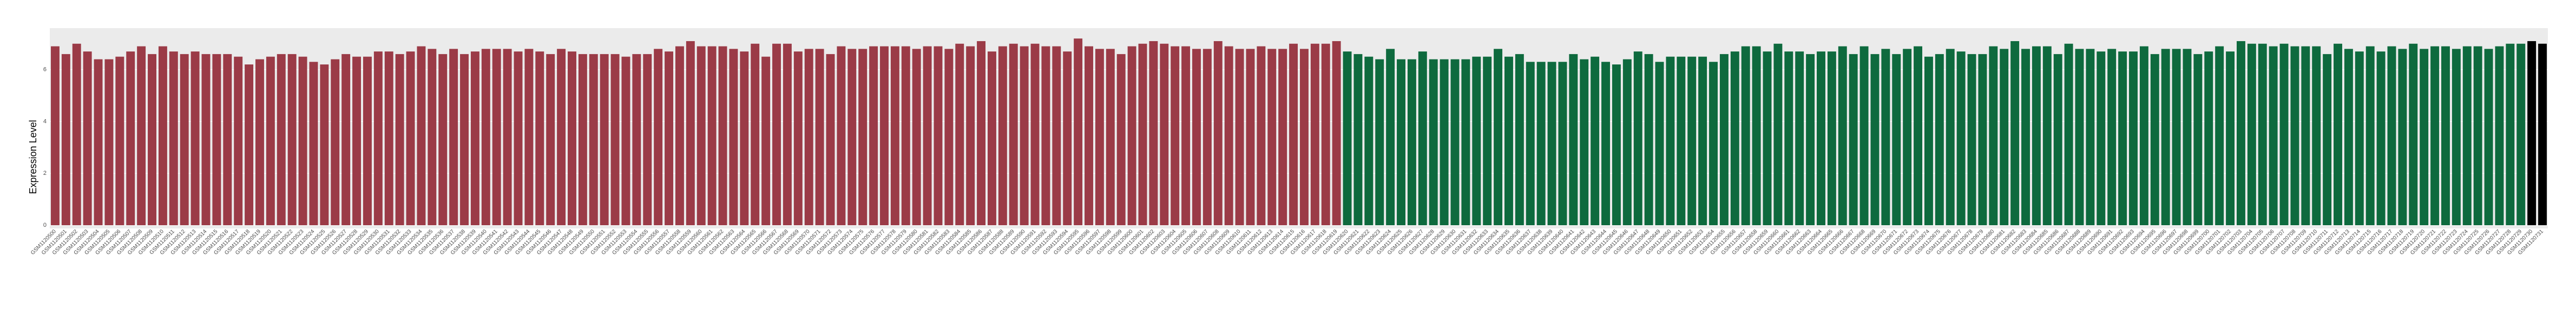 The image size is (2576, 314). What do you see at coordinates (45, 225) in the screenshot?
I see `y-tick-label: 0` at bounding box center [45, 225].